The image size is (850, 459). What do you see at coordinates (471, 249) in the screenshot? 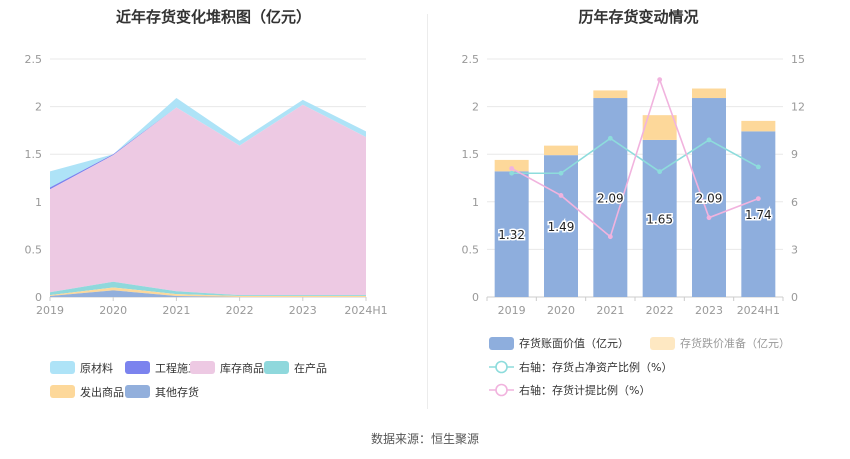
I see `y-left-tick-label: 0.5` at bounding box center [471, 249].